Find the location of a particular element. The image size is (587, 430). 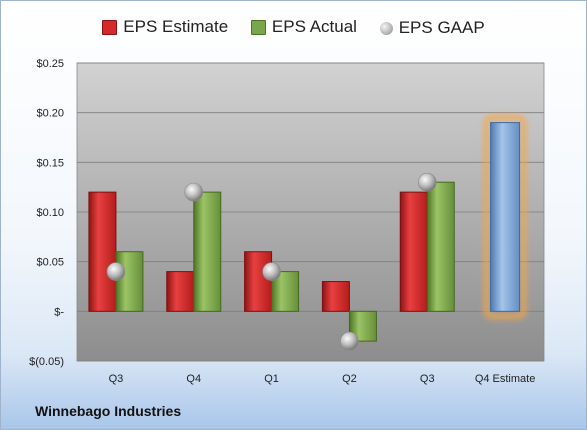

x-axis-ticks: Q3 Q4 Q1 Q2 Q3 Q4 Estimate is located at coordinates (322, 379).